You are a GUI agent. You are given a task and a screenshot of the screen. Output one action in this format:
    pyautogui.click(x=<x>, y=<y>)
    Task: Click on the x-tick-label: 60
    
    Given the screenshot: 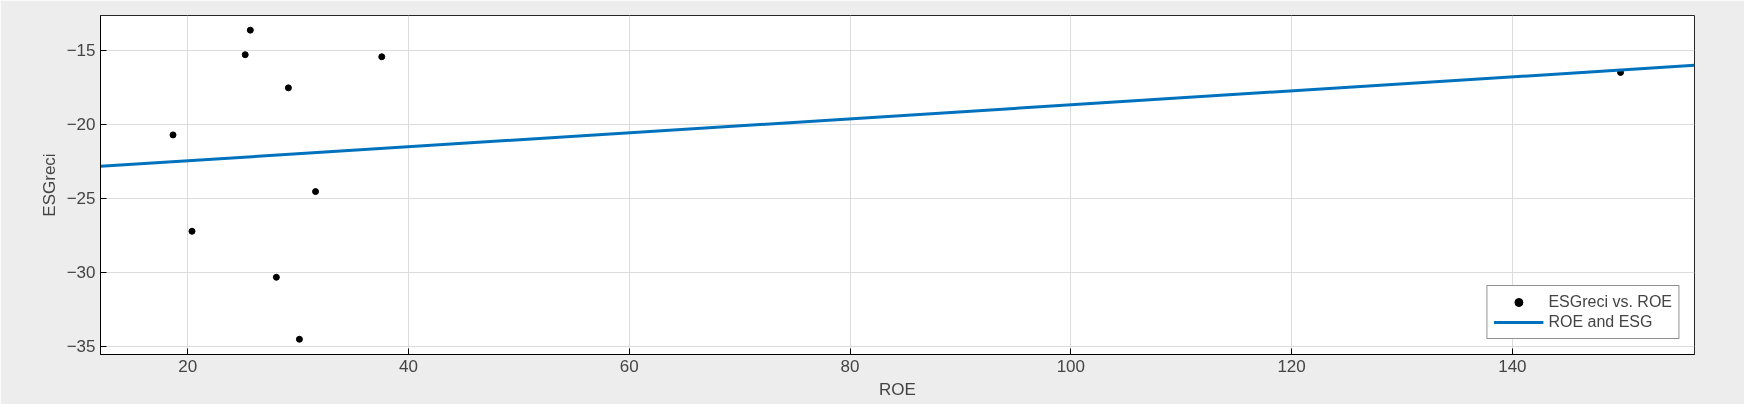 What is the action you would take?
    pyautogui.click(x=629, y=366)
    